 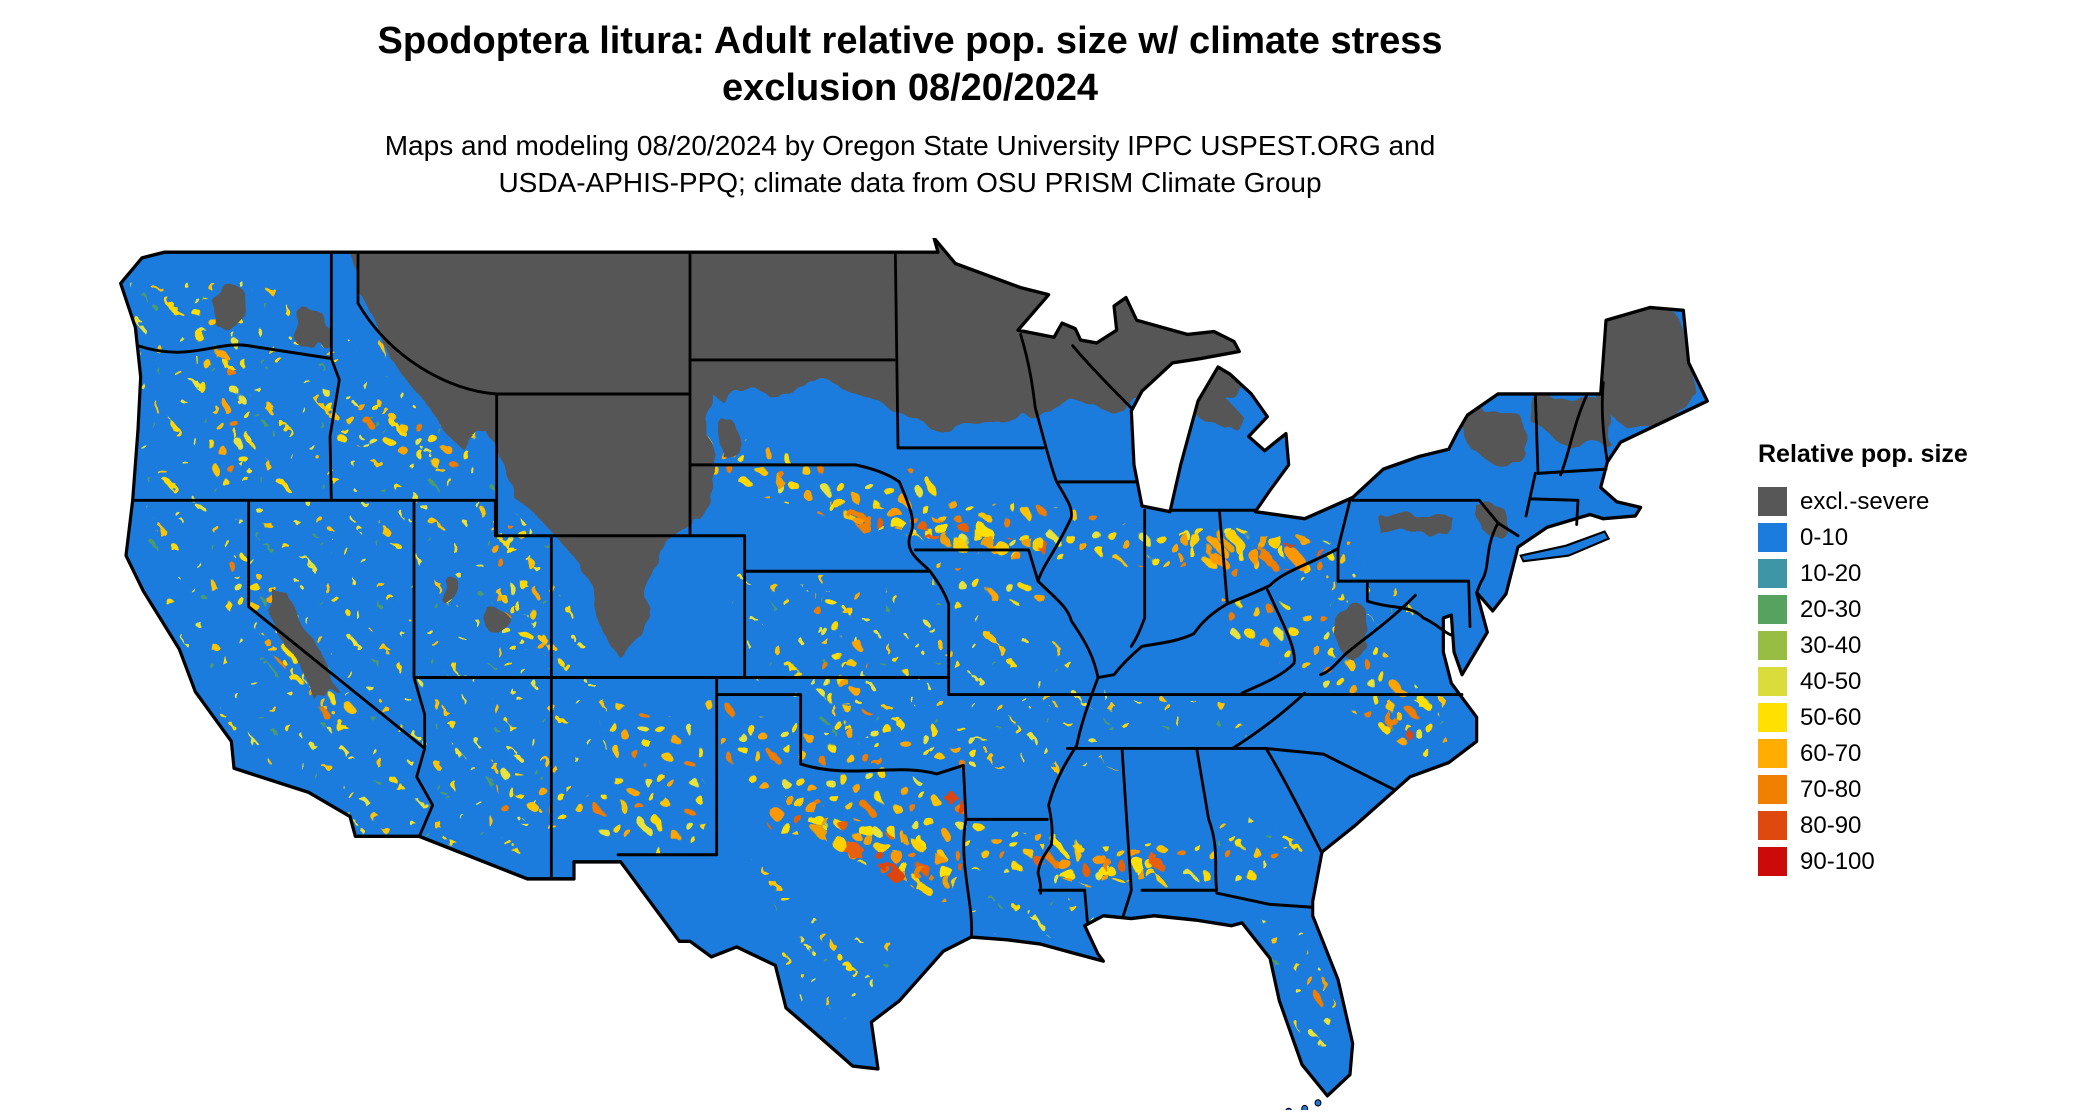 What do you see at coordinates (1865, 501) in the screenshot?
I see `legend-label: excl.-severe` at bounding box center [1865, 501].